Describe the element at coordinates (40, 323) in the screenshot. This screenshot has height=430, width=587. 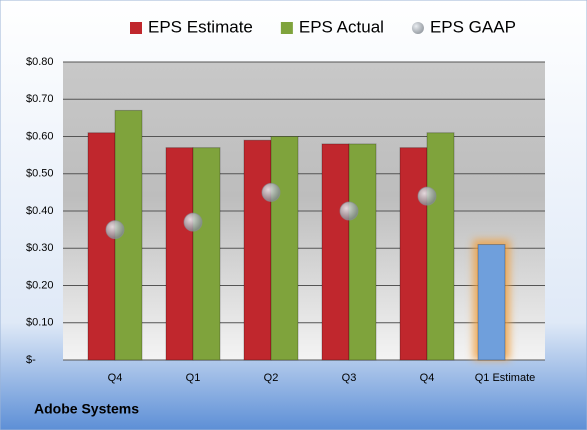
I see `y-tick-label: $0.10` at that location.